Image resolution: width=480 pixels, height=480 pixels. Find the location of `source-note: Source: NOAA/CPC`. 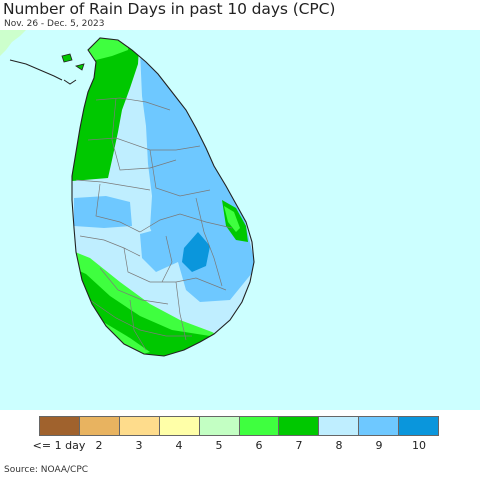

source-note: Source: NOAA/CPC is located at coordinates (46, 470).